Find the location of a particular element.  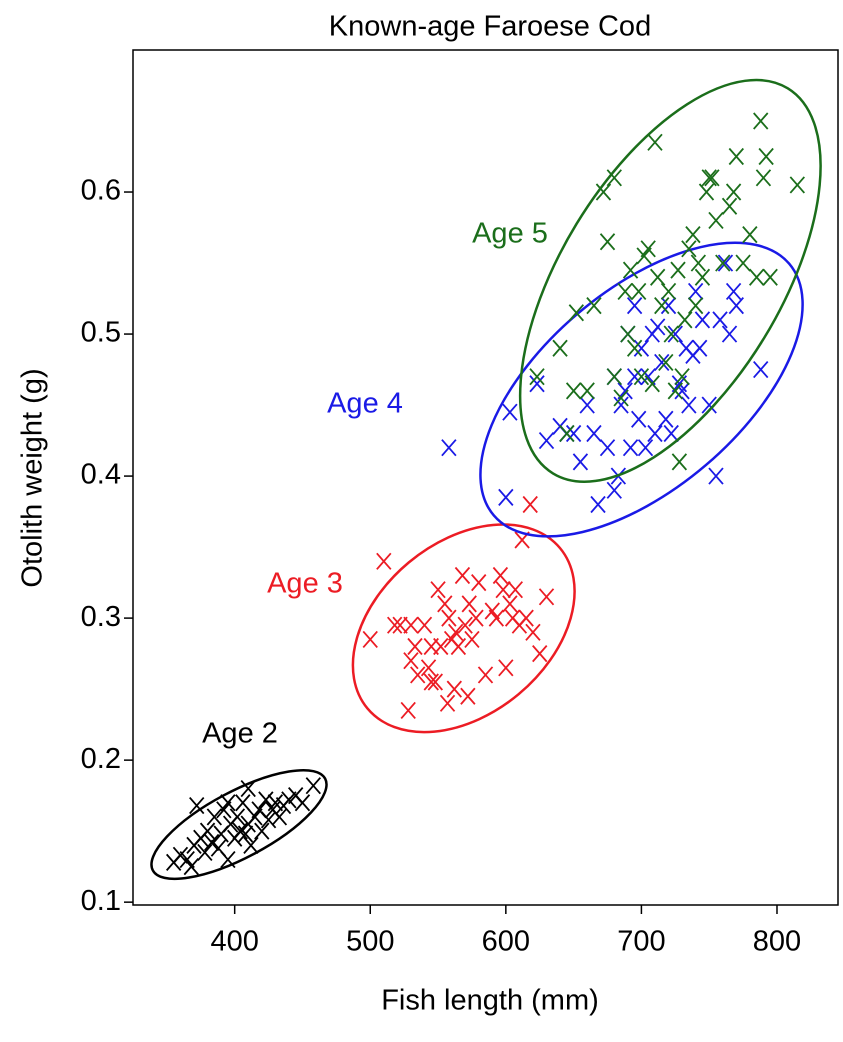

y-tick-label: 0.5 is located at coordinates (101, 333).